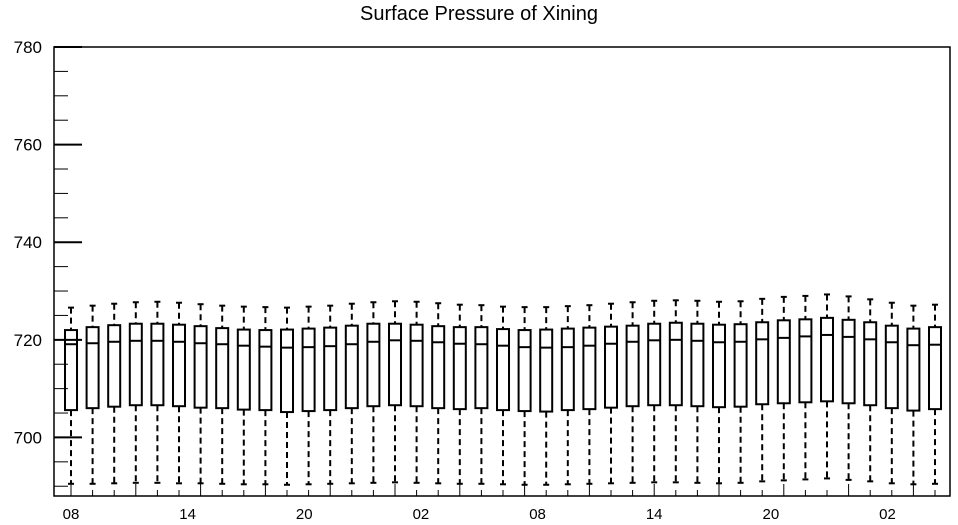 The height and width of the screenshot is (525, 958). Describe the element at coordinates (28, 47) in the screenshot. I see `y-tick-label: 780` at that location.